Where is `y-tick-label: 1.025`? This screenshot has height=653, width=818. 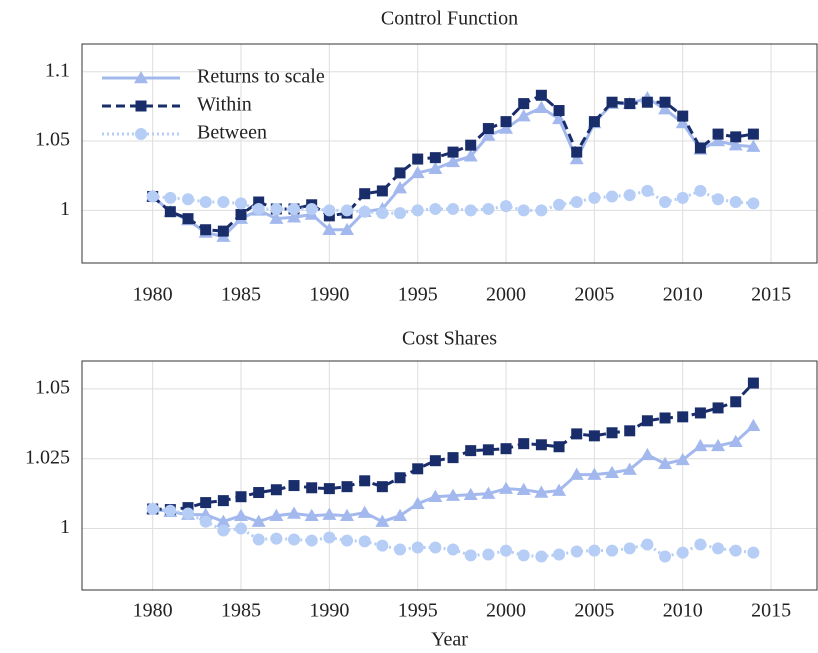 y-tick-label: 1.025 is located at coordinates (47, 457).